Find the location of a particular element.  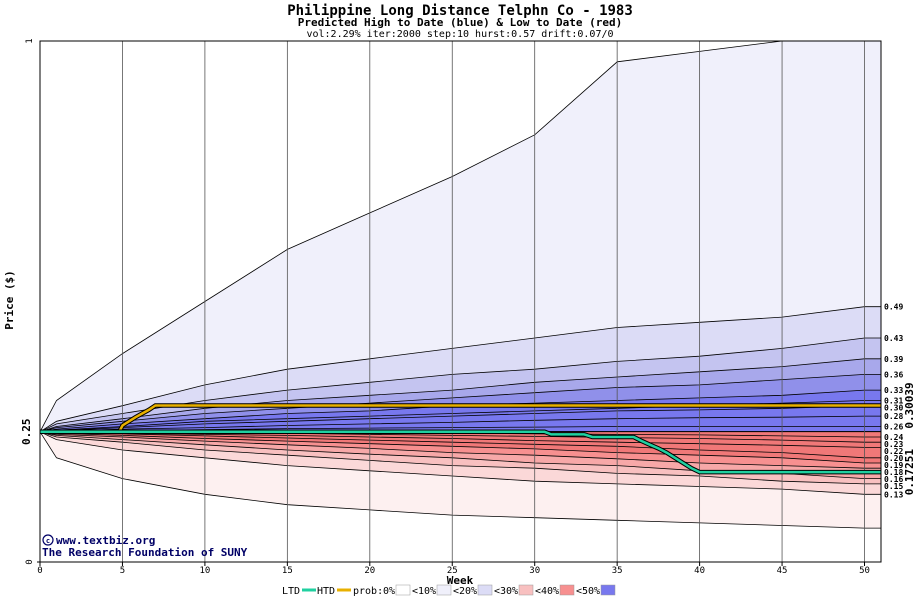

legend: LTD HTD prob: 0% <10% <20% <30% <40% <50% is located at coordinates (449, 590).